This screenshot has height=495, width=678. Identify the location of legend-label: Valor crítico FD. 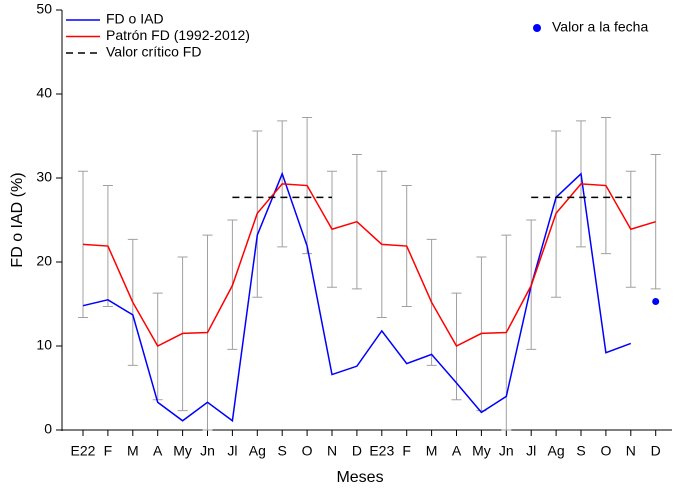
(153, 52).